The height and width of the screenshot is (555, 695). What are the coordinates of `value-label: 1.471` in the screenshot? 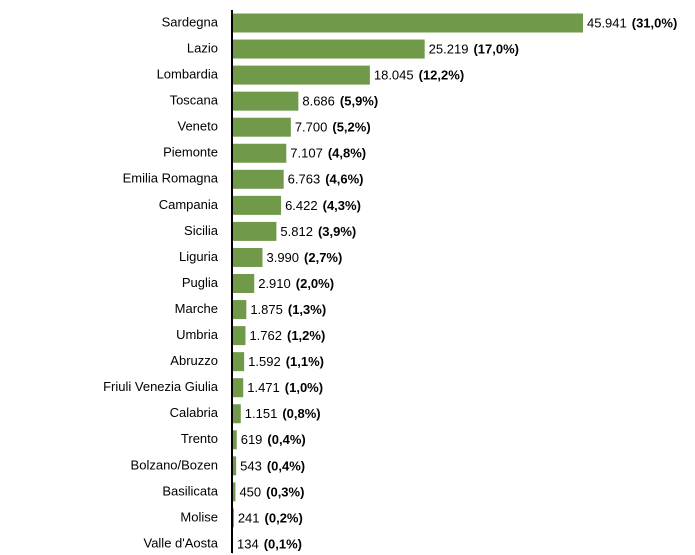 It's located at (263, 387).